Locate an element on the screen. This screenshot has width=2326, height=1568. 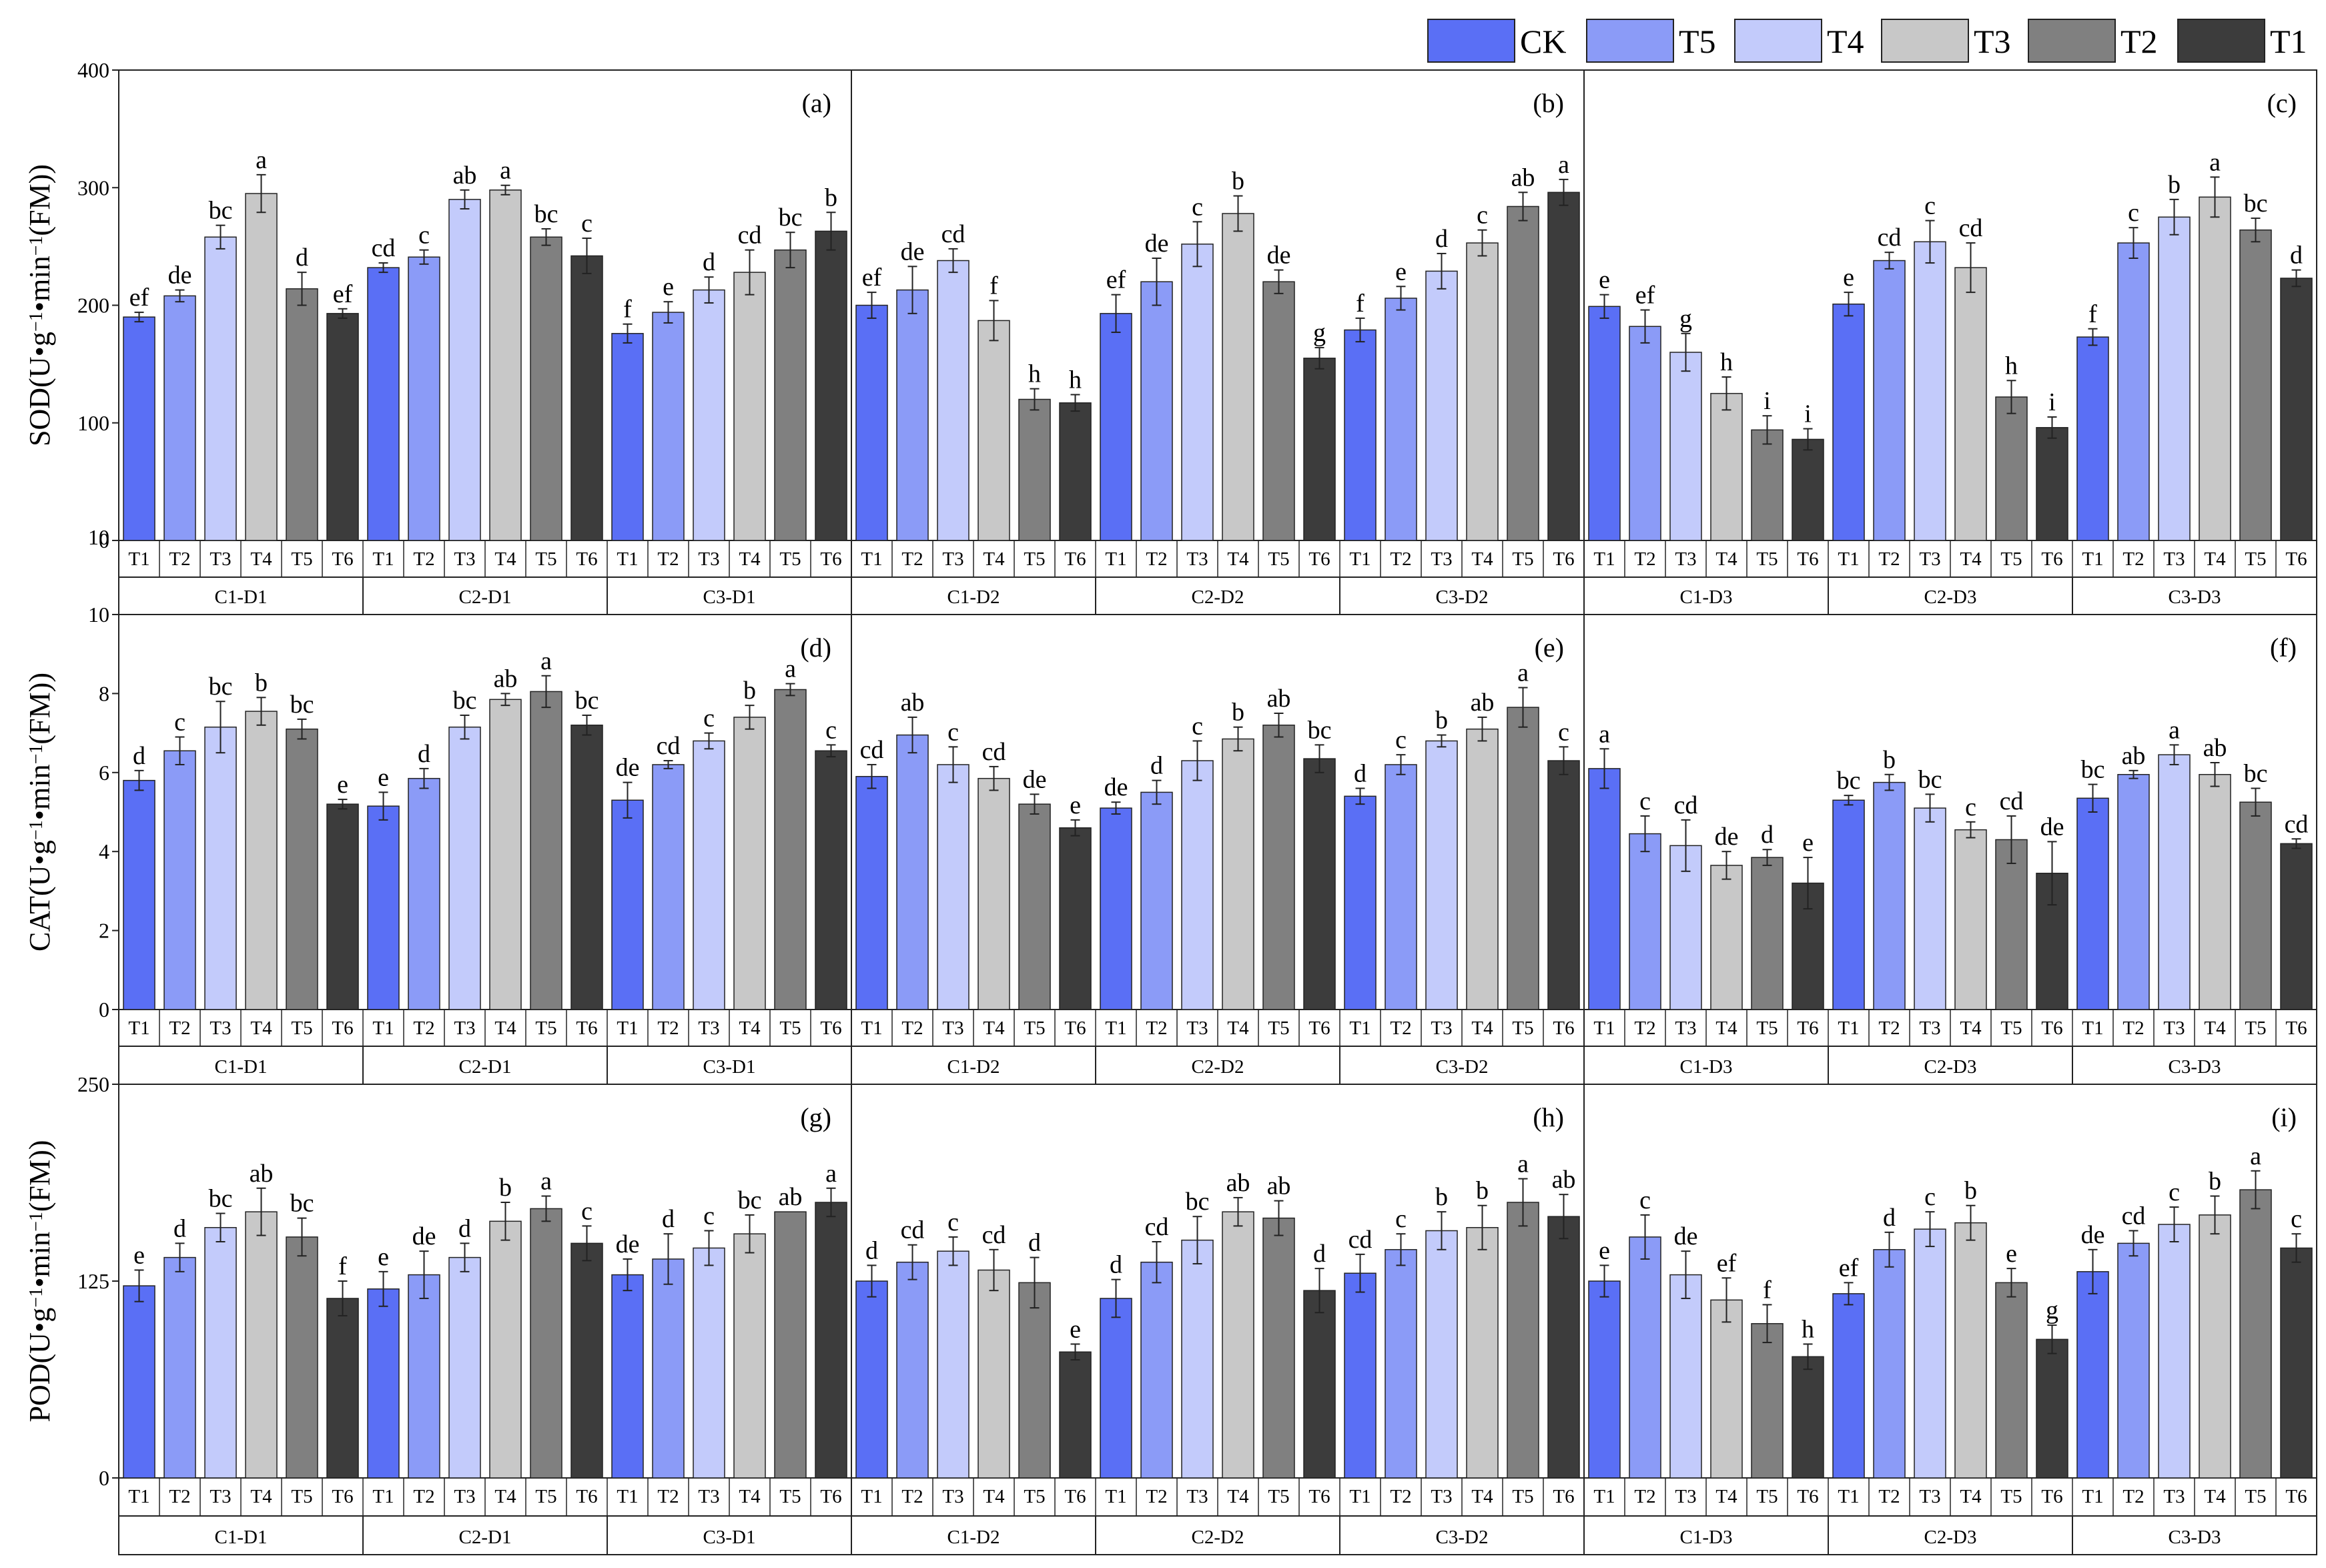
ylabel-part: •min is located at coordinates (39, 792).